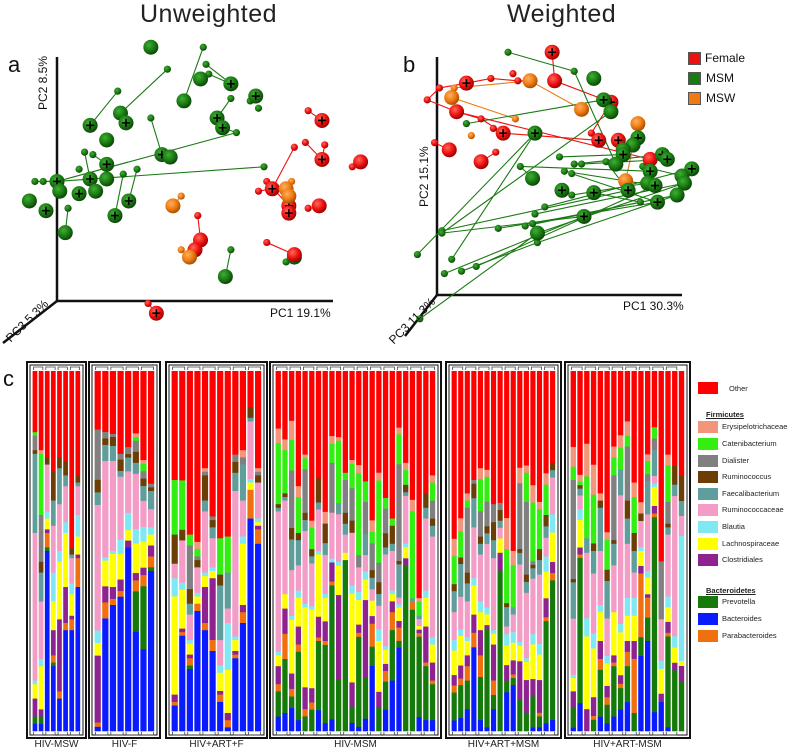 This screenshot has height=750, width=790. What do you see at coordinates (321, 120) in the screenshot?
I see `cross-marker-icon` at bounding box center [321, 120].